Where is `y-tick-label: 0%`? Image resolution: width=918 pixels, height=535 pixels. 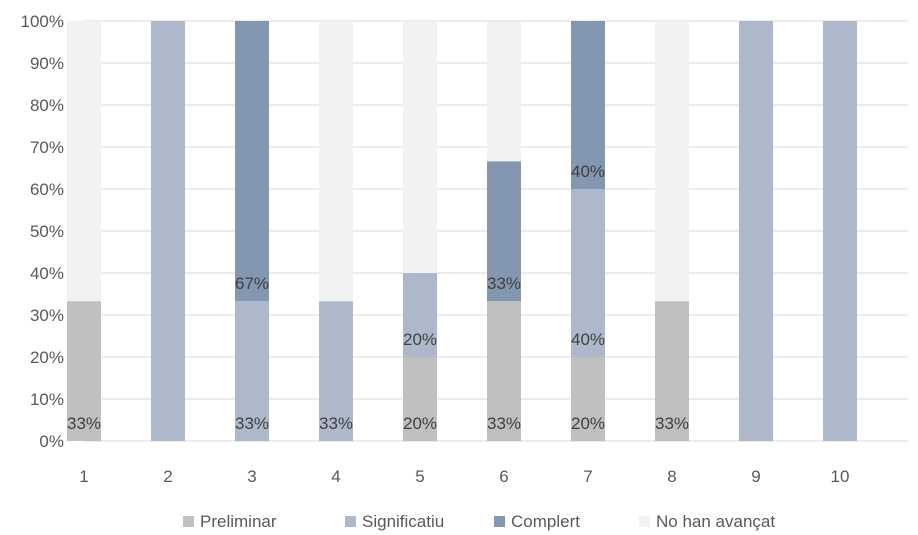 y-tick-label: 0% is located at coordinates (51, 441).